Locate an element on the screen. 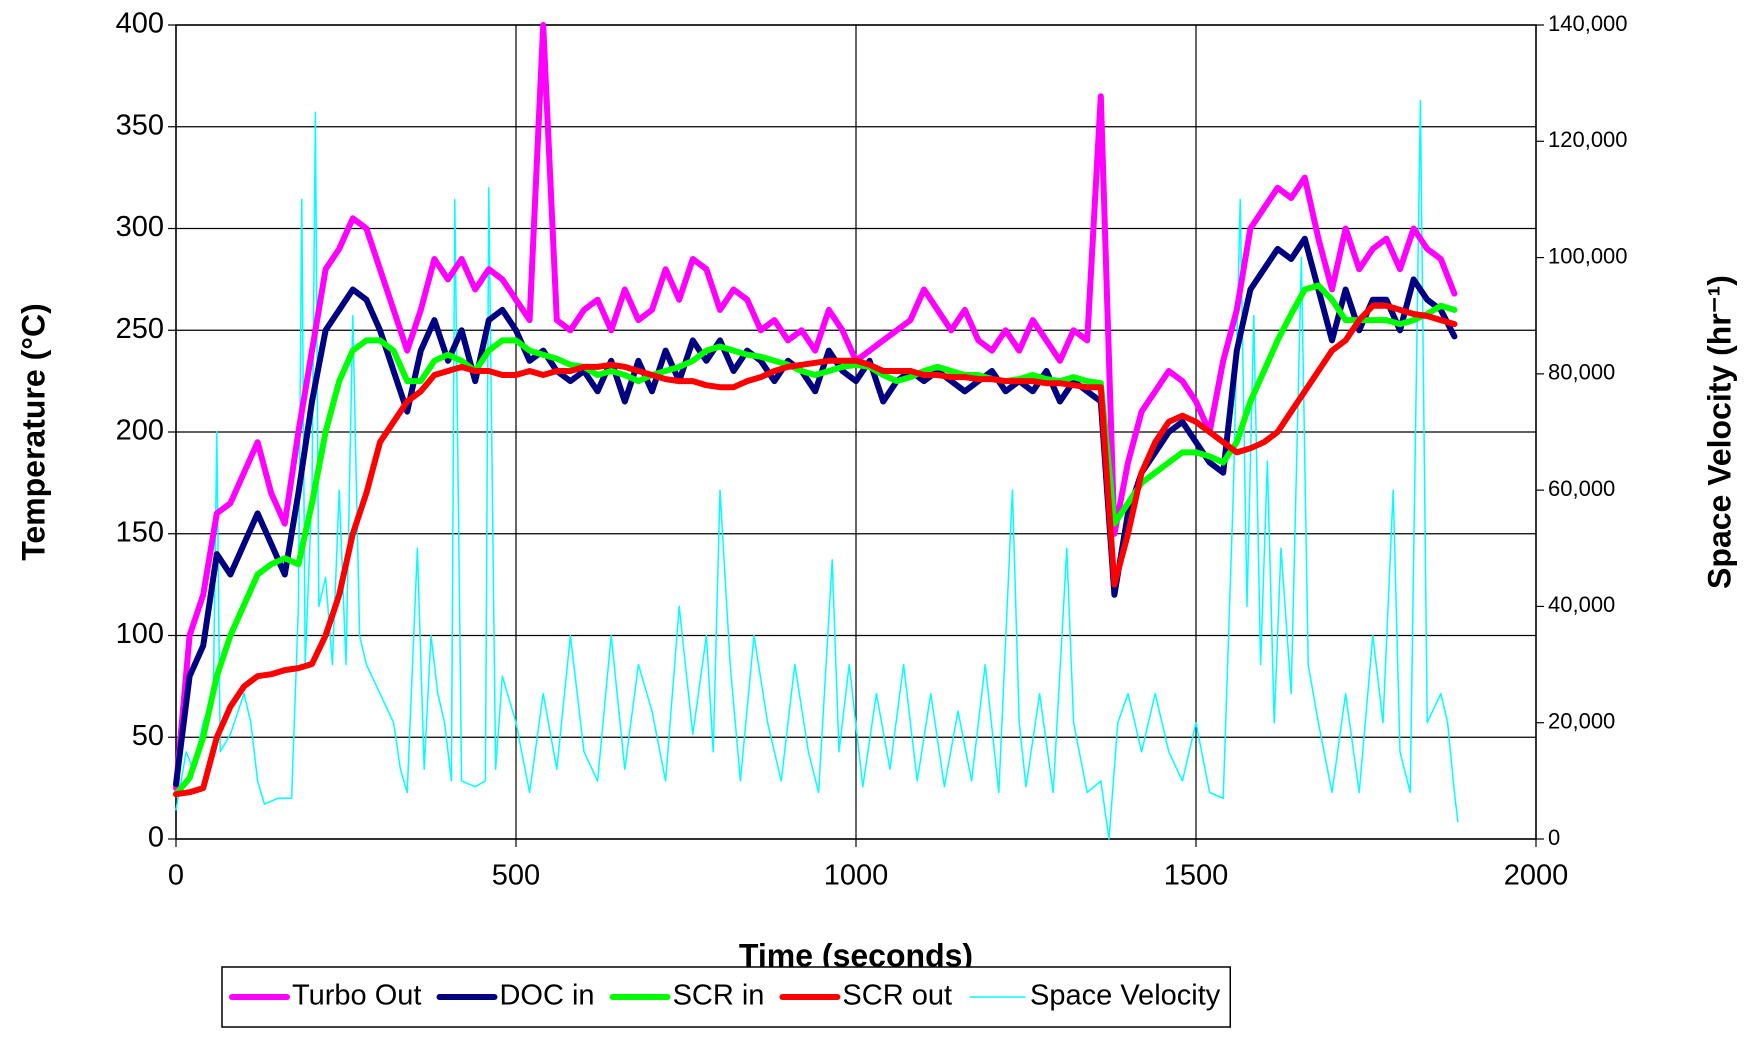 The height and width of the screenshot is (1045, 1754). x-tick-label: 2000 is located at coordinates (1536, 876).